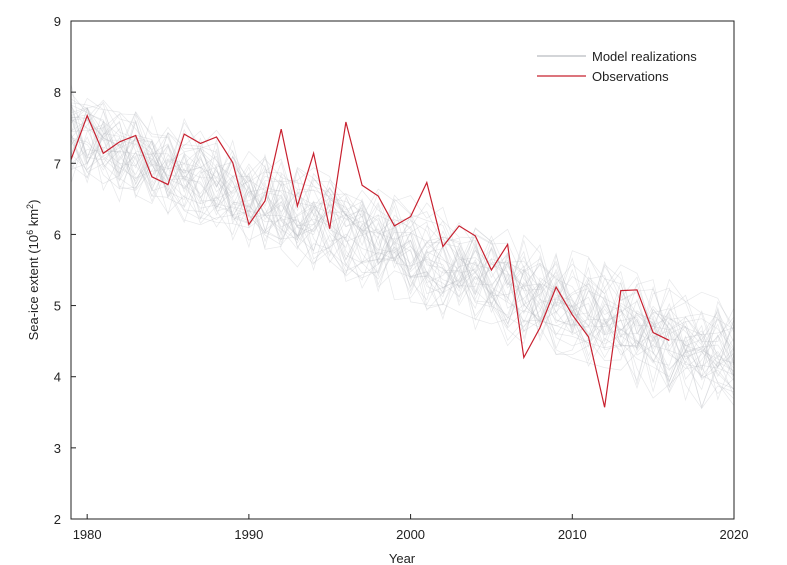 This screenshot has width=787, height=565. Describe the element at coordinates (33, 288) in the screenshot. I see `y-axis-title-main: Sea-ice extent (10` at that location.